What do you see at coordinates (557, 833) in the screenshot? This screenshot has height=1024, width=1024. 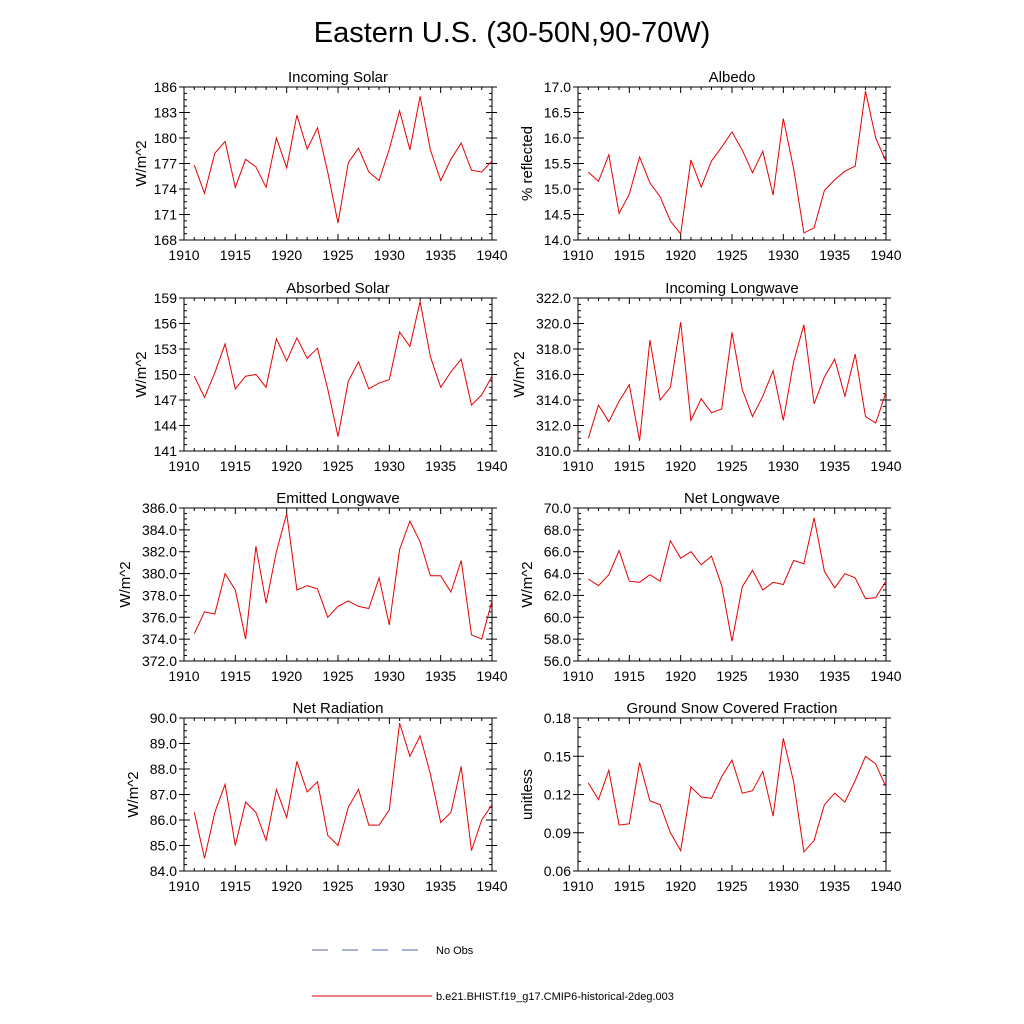 I see `y-tick-label: 0.09` at bounding box center [557, 833].